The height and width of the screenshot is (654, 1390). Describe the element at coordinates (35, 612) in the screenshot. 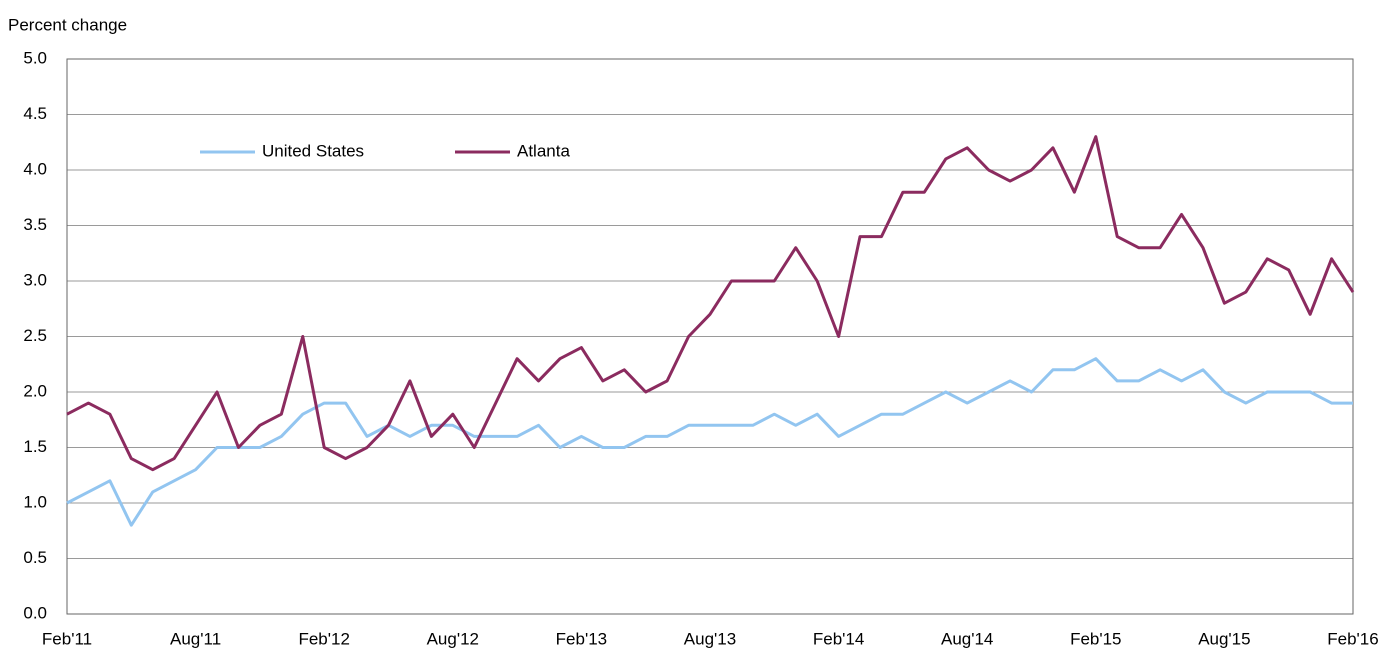

I see `y-tick-label: 0.0` at that location.